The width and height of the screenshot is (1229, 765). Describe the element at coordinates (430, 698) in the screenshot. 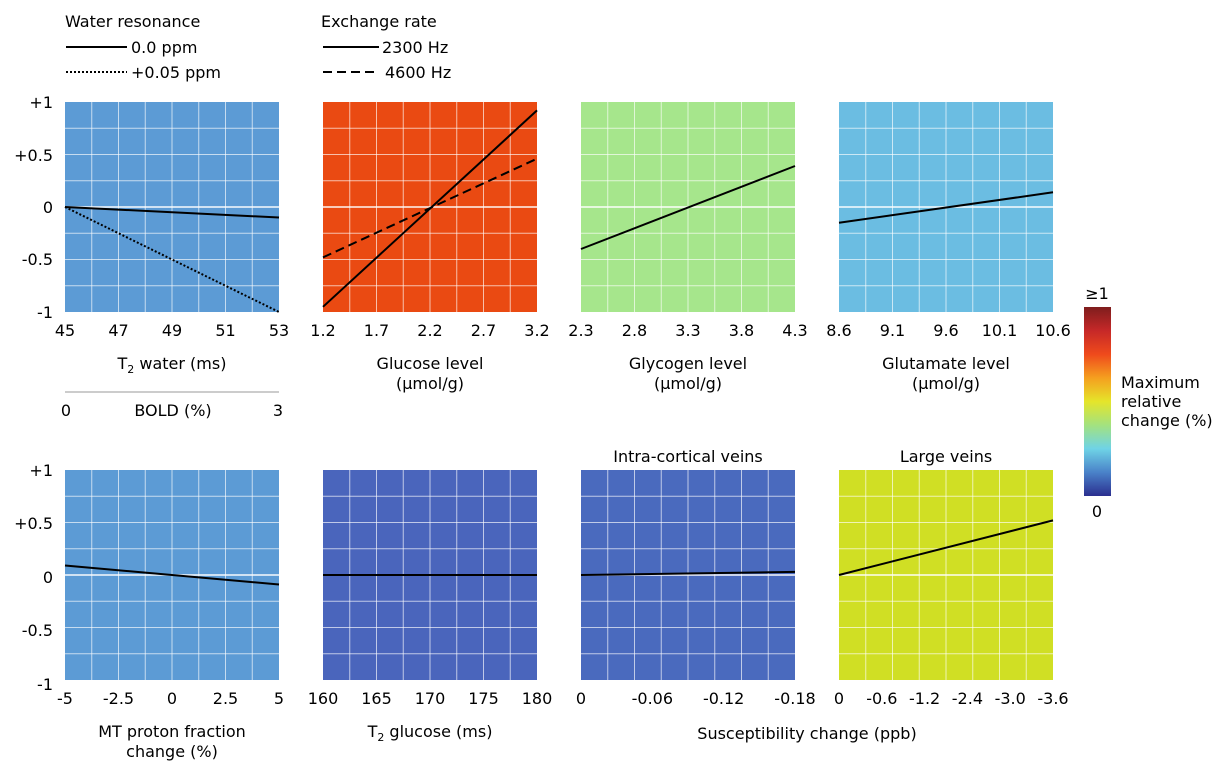

I see `xtick-label: 170` at that location.